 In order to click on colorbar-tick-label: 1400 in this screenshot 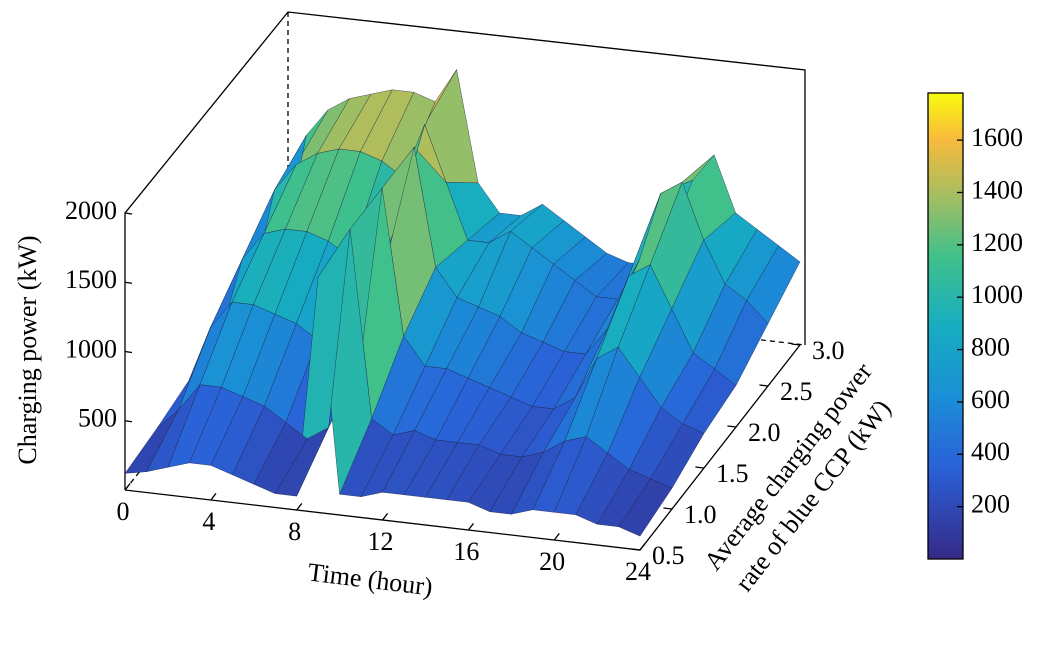, I will do `click(997, 189)`.